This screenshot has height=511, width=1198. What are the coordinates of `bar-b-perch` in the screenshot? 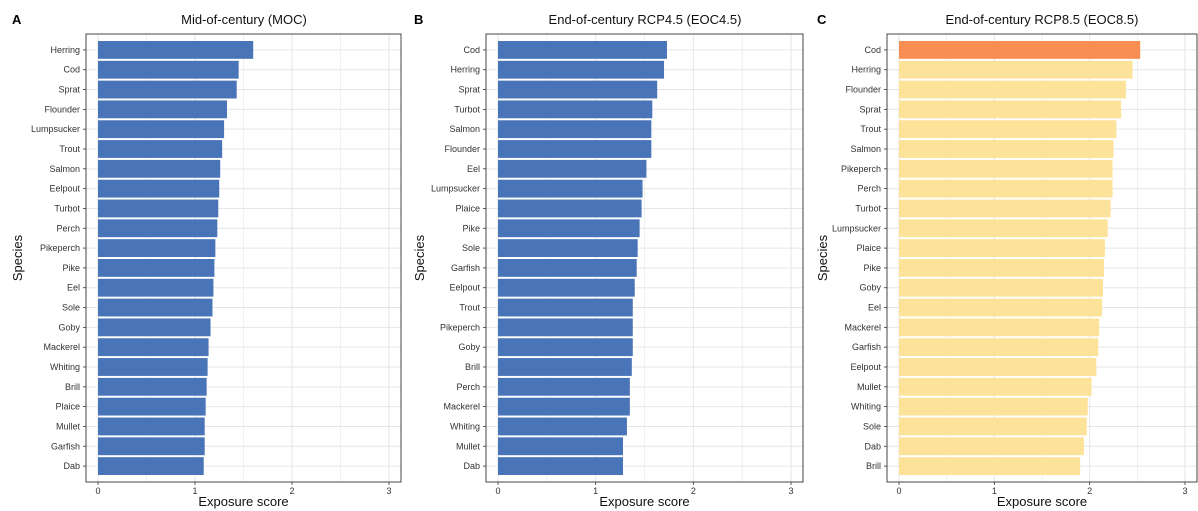 It's located at (564, 386).